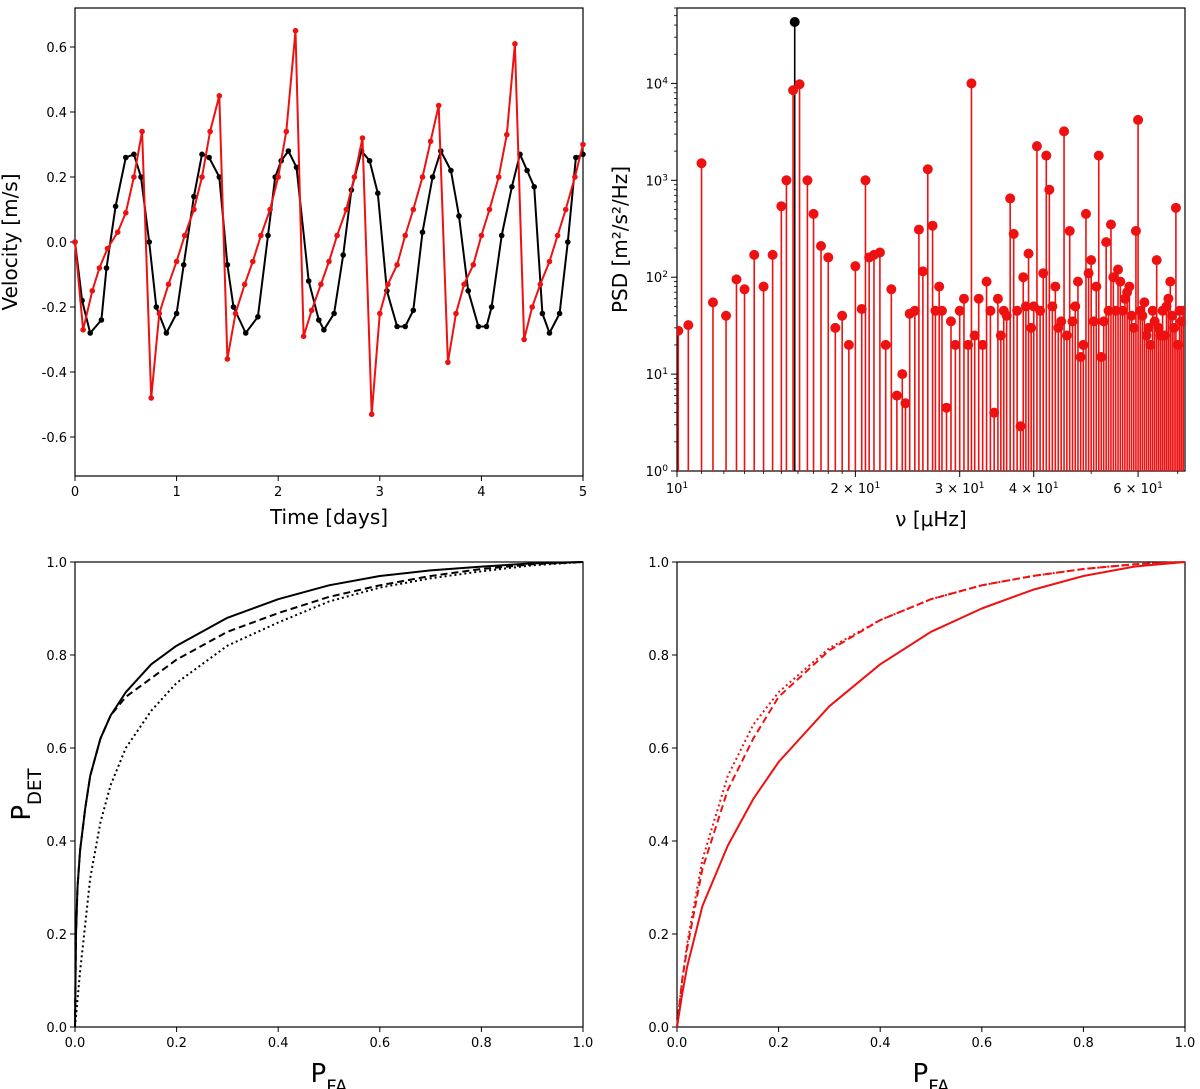  I want to click on x-tick-label: 2, so click(278, 492).